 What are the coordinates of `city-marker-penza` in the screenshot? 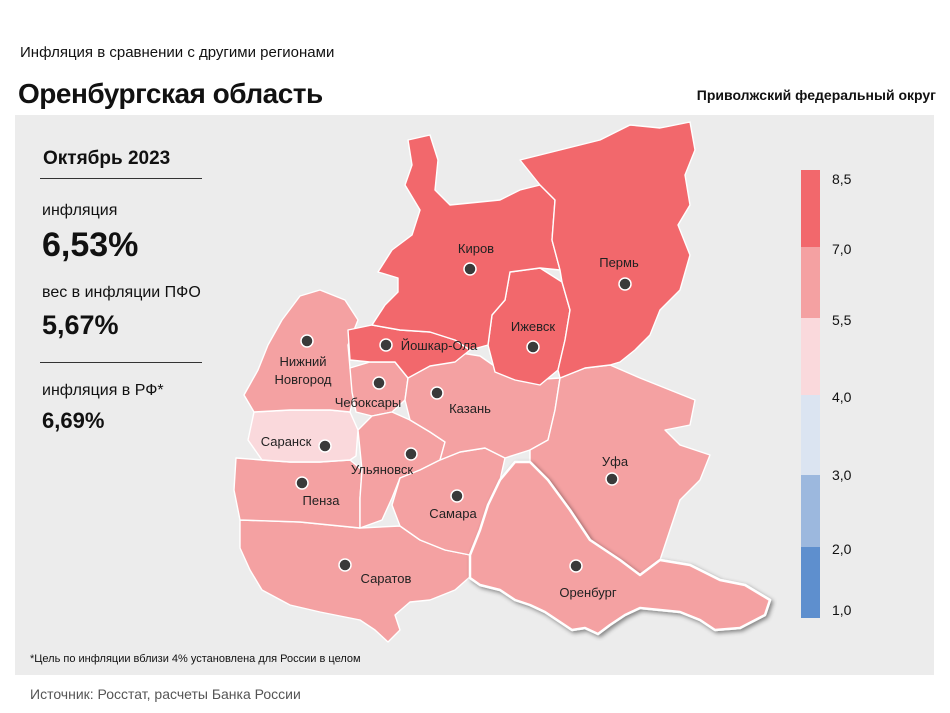 It's located at (302, 483).